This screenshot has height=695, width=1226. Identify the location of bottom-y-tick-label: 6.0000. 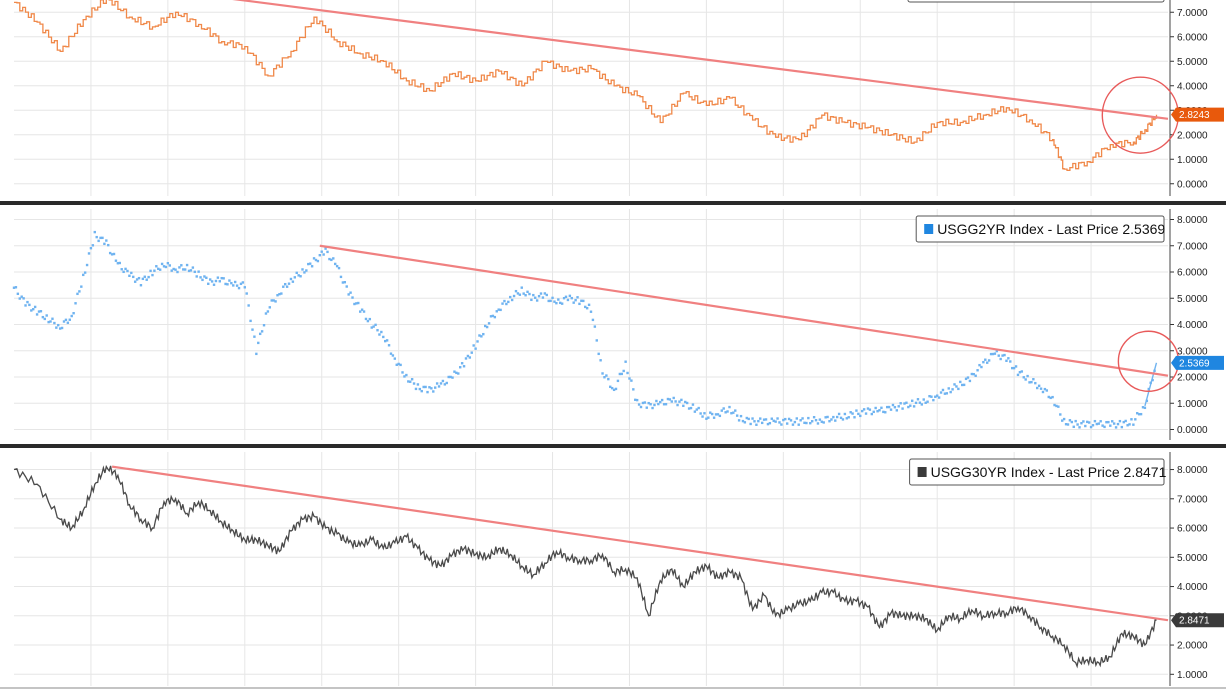
(1192, 529).